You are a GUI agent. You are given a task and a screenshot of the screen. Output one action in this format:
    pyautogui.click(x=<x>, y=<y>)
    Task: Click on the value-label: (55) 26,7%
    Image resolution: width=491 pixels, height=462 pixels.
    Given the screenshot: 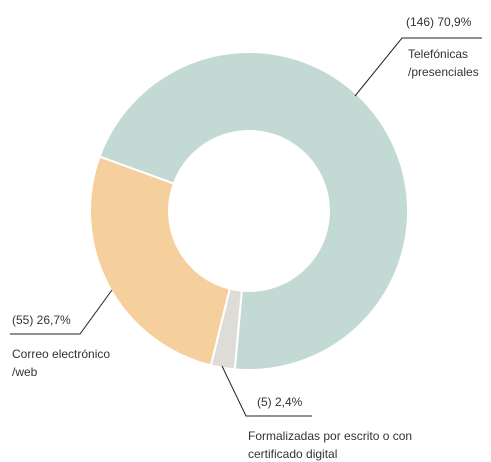 What is the action you would take?
    pyautogui.click(x=41, y=320)
    